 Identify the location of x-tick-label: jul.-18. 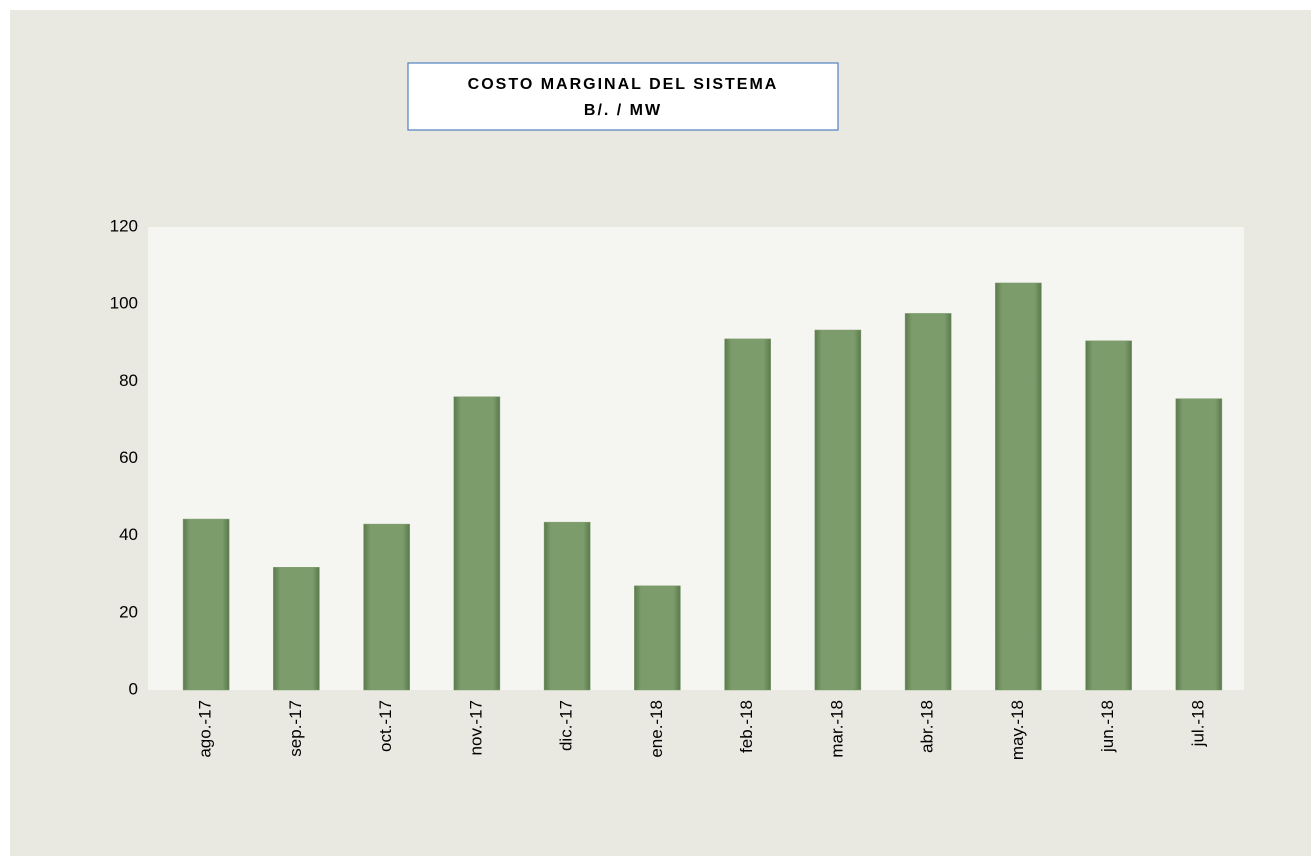
(1197, 723).